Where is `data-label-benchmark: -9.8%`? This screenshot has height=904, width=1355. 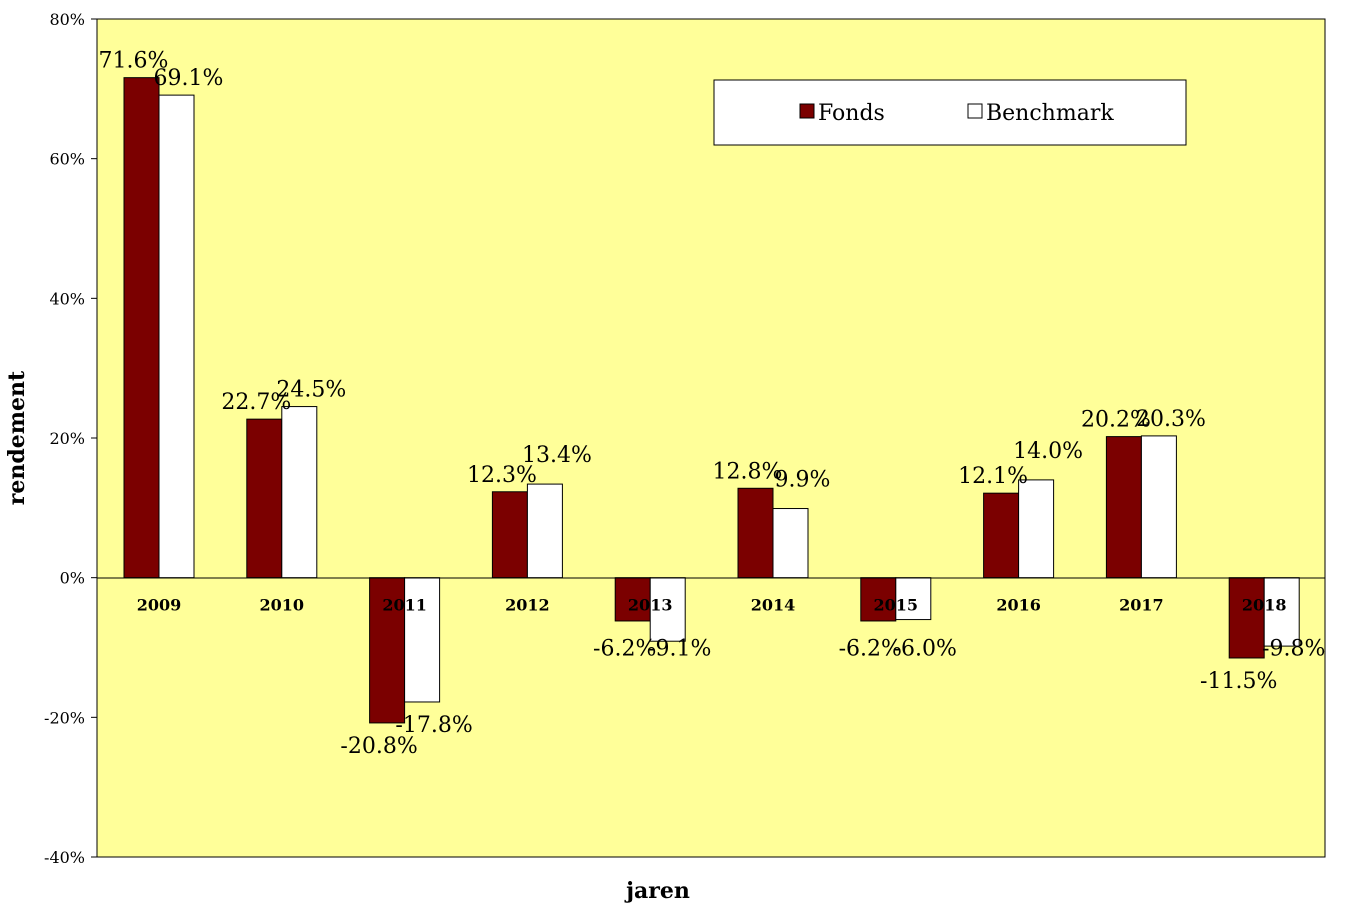
data-label-benchmark: -9.8% is located at coordinates (1293, 649).